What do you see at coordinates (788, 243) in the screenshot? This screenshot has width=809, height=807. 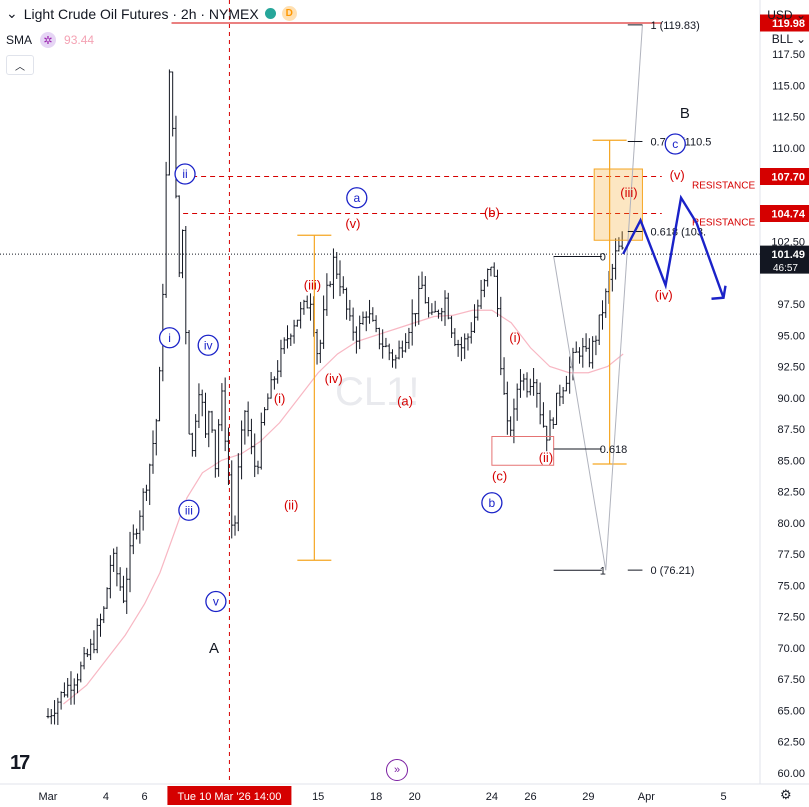 I see `price-tick-label: 102.50` at bounding box center [788, 243].